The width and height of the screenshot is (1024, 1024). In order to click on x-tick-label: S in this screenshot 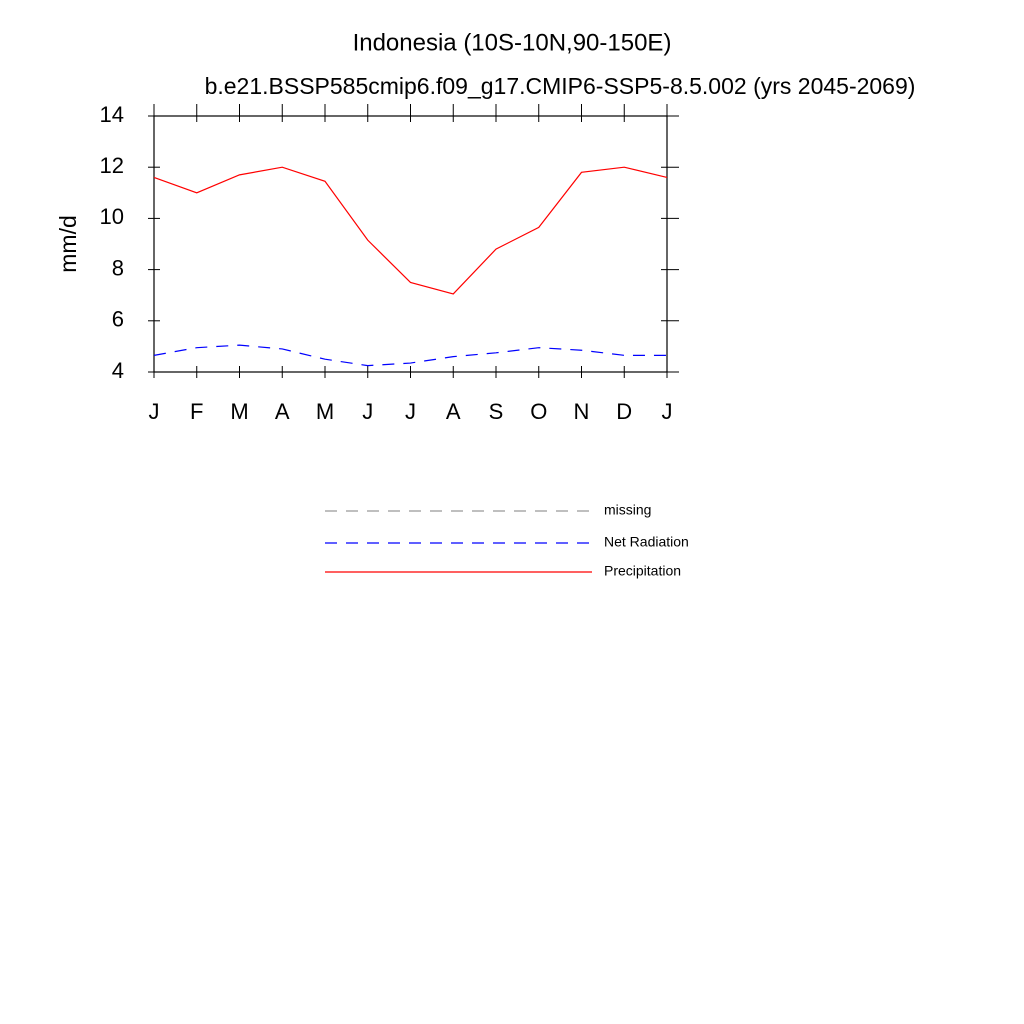, I will do `click(496, 411)`.